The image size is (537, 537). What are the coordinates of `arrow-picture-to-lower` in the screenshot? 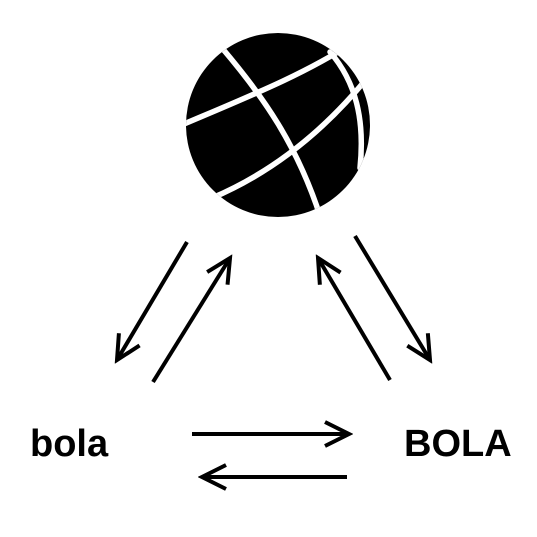 It's located at (153, 300).